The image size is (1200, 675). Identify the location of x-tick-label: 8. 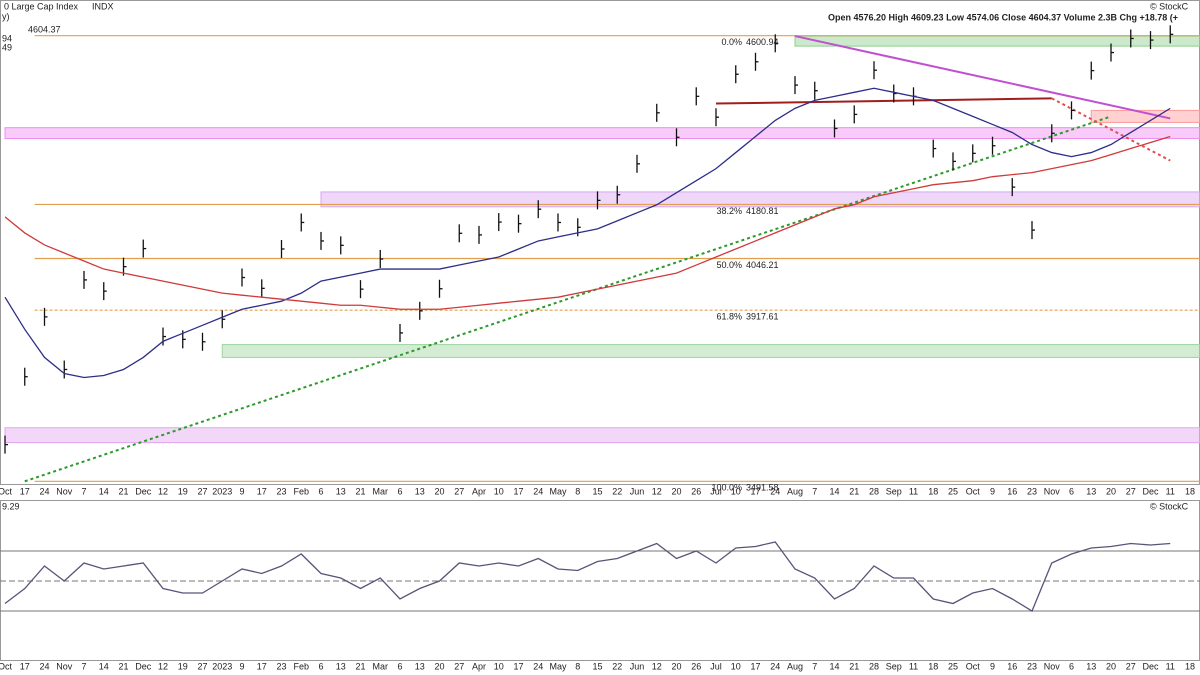
(577, 491).